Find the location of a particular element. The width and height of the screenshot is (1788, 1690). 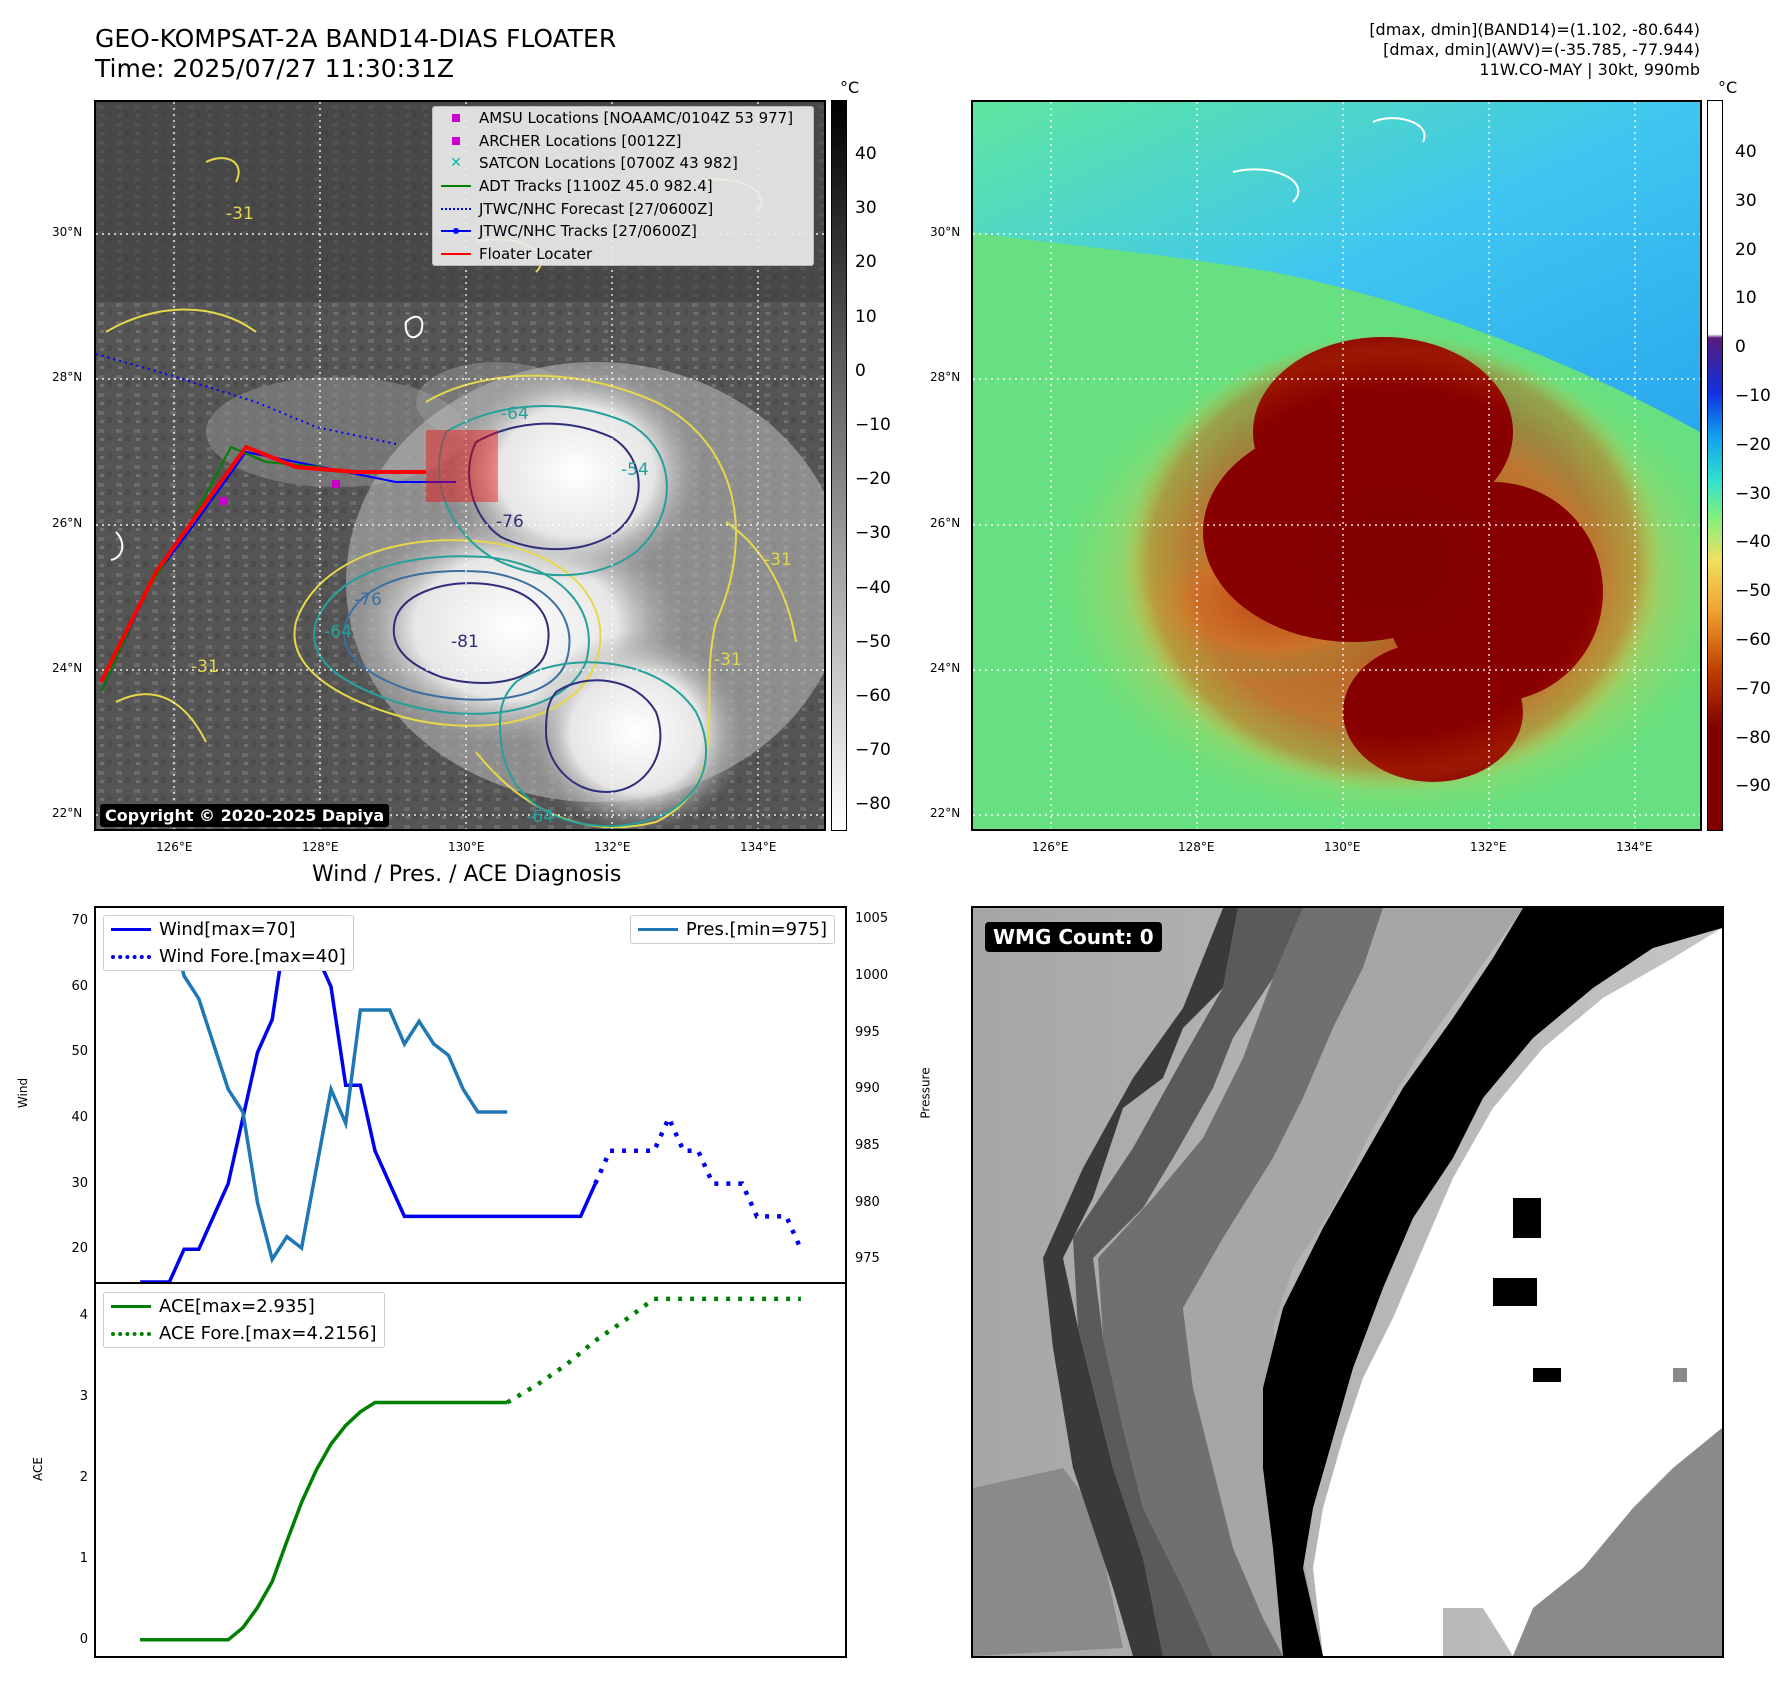

axis-tick-label: 990 is located at coordinates (867, 1089).